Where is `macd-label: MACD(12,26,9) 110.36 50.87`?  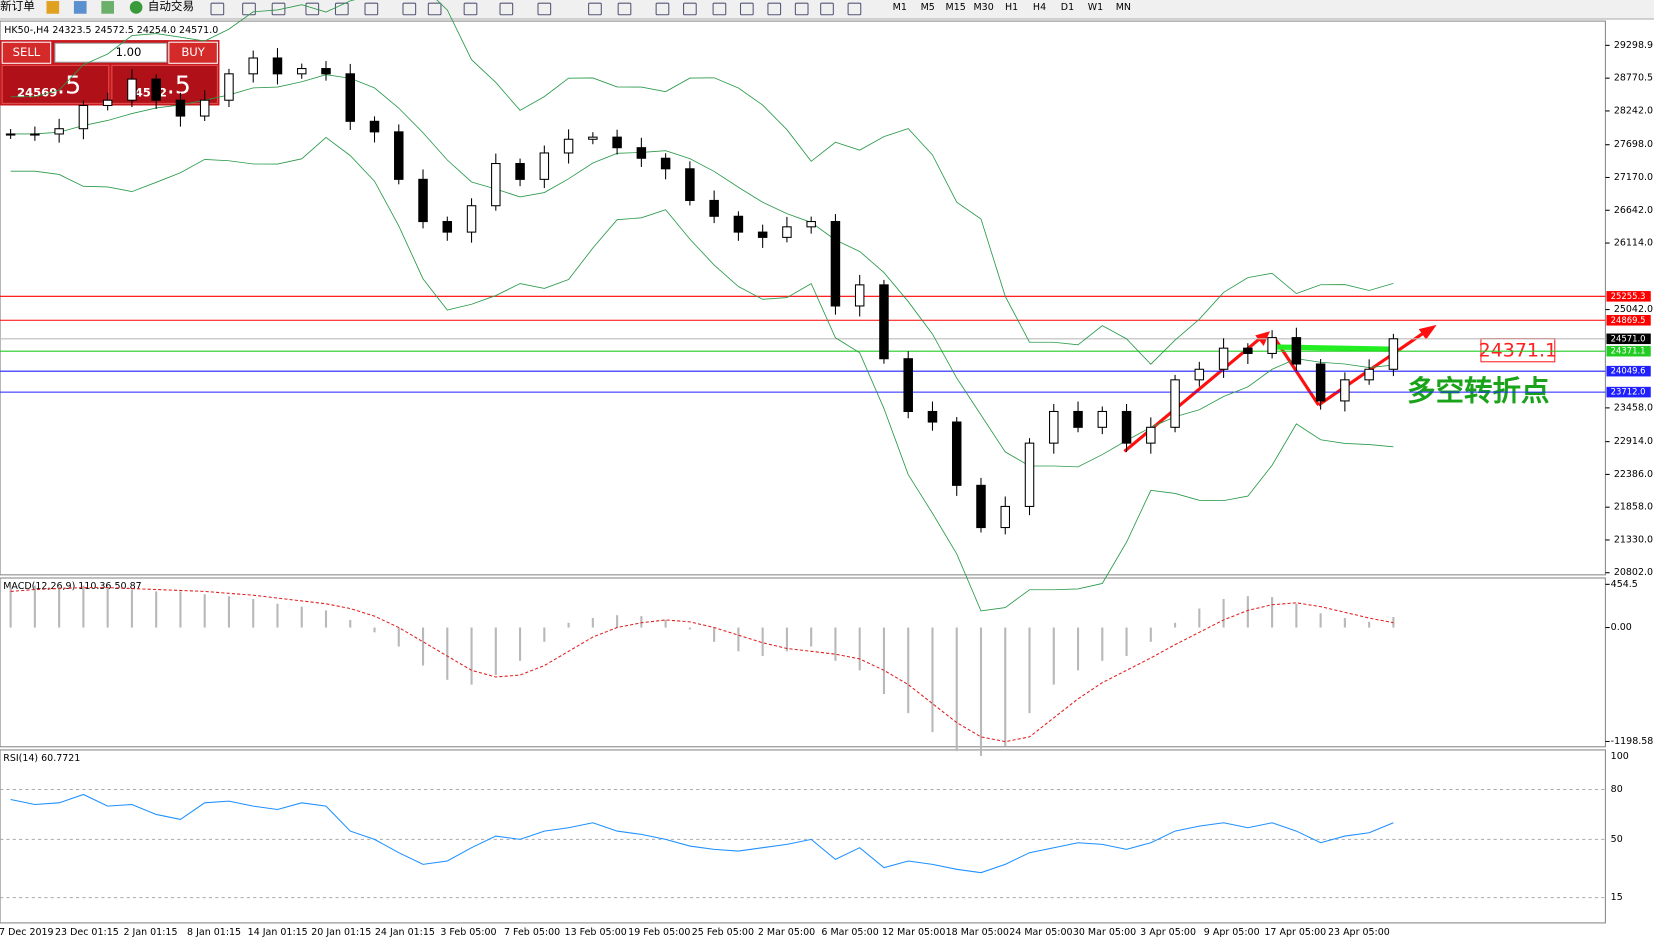 macd-label: MACD(12,26,9) 110.36 50.87 is located at coordinates (72, 586).